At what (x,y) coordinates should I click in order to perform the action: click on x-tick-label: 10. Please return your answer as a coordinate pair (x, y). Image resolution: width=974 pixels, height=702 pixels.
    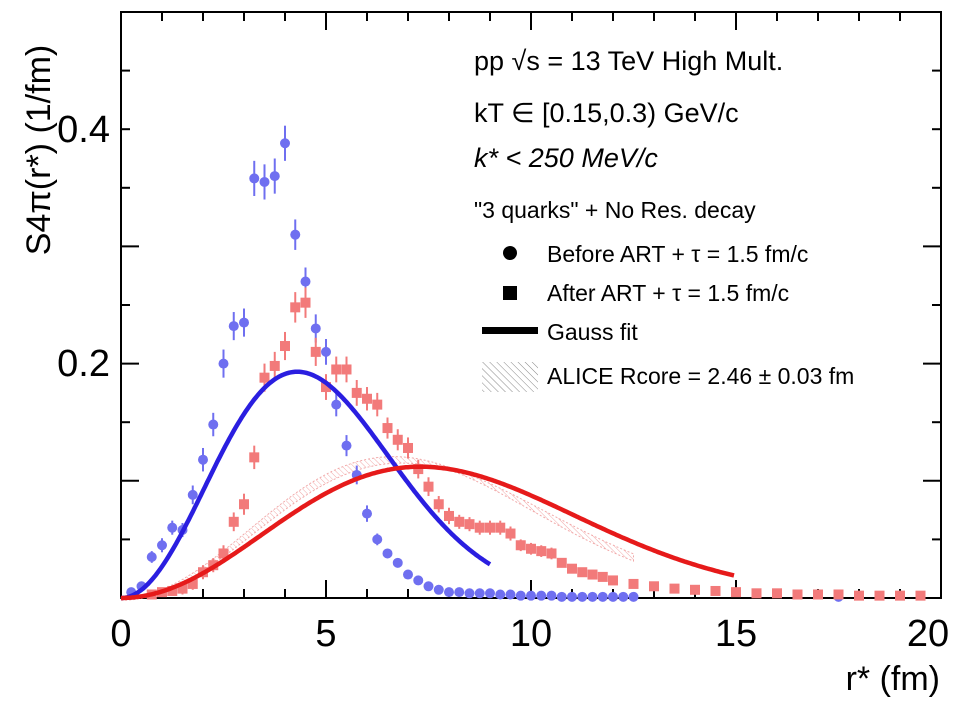
    Looking at the image, I should click on (531, 634).